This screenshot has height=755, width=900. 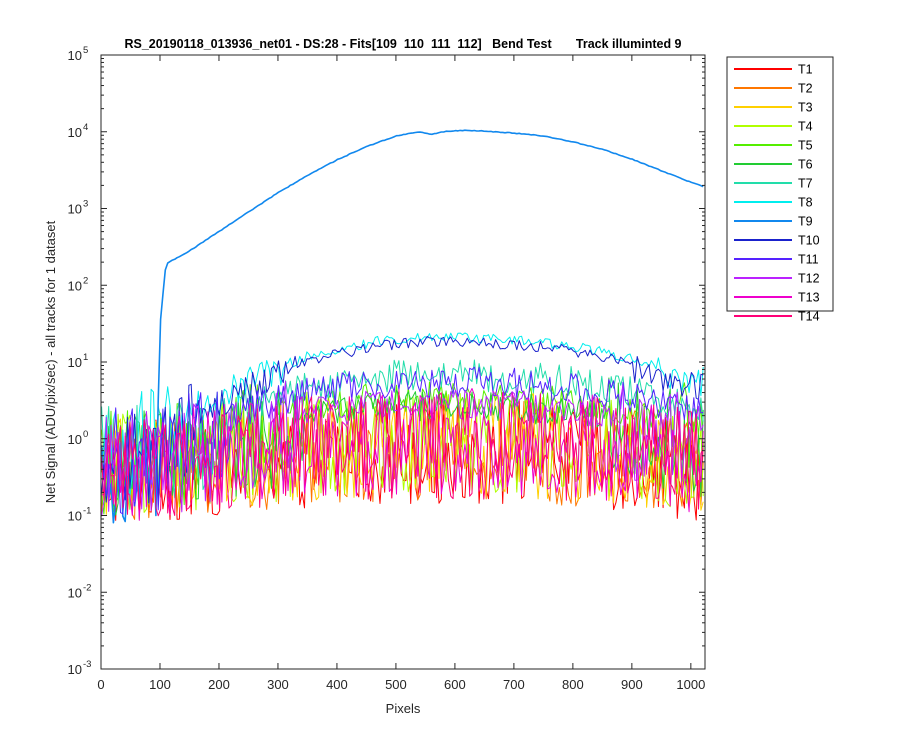 What do you see at coordinates (777, 279) in the screenshot?
I see `legend-item-T12: T12` at bounding box center [777, 279].